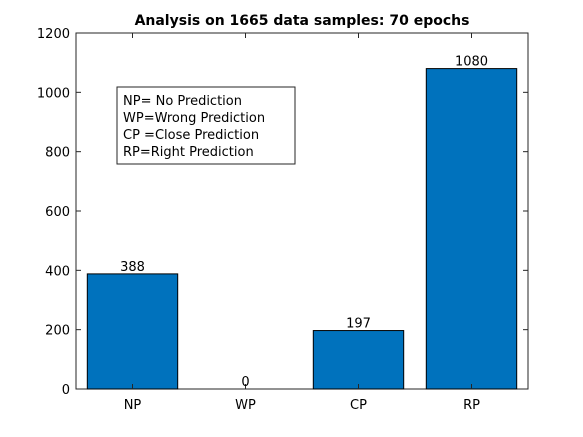 This screenshot has width=583, height=437. Describe the element at coordinates (57, 212) in the screenshot. I see `y-tick-label: 600` at that location.